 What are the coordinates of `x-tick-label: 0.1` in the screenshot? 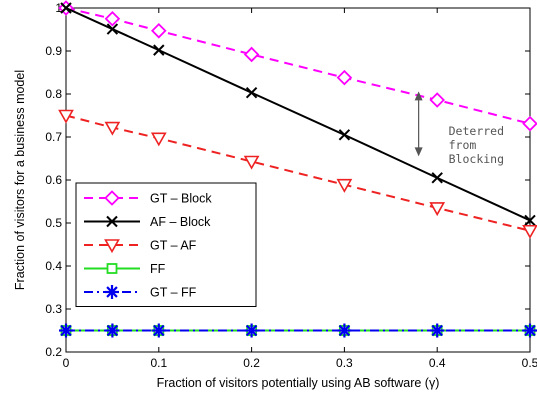 It's located at (158, 363).